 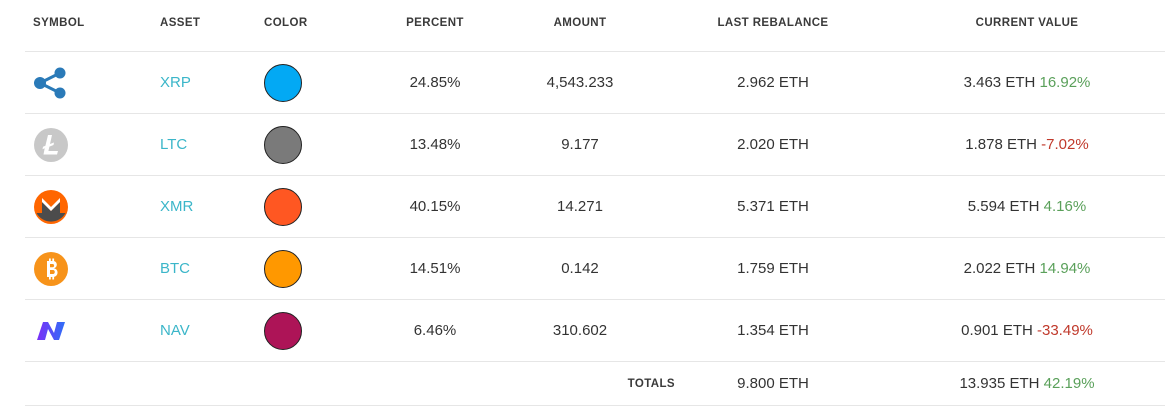 What do you see at coordinates (435, 206) in the screenshot?
I see `percent-value: 40.15%` at bounding box center [435, 206].